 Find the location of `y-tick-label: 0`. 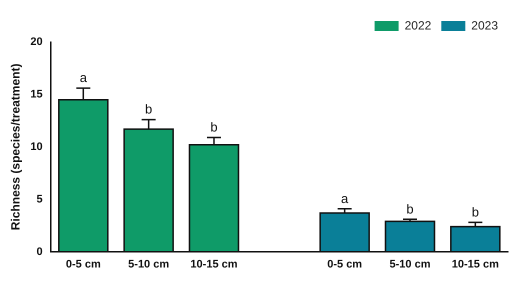

y-tick-label: 0 is located at coordinates (39, 252).